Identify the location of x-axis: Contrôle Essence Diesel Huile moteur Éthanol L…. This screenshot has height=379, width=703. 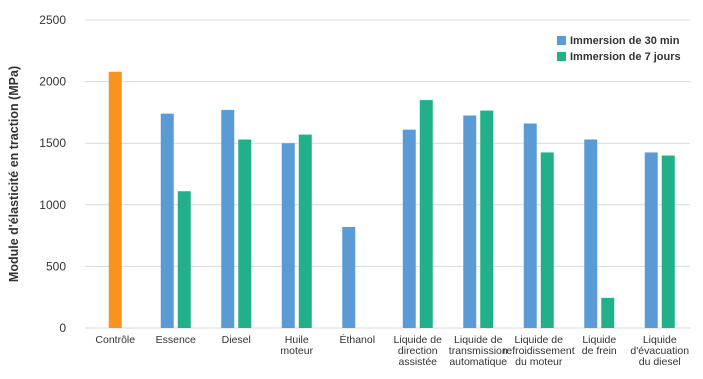
(392, 350).